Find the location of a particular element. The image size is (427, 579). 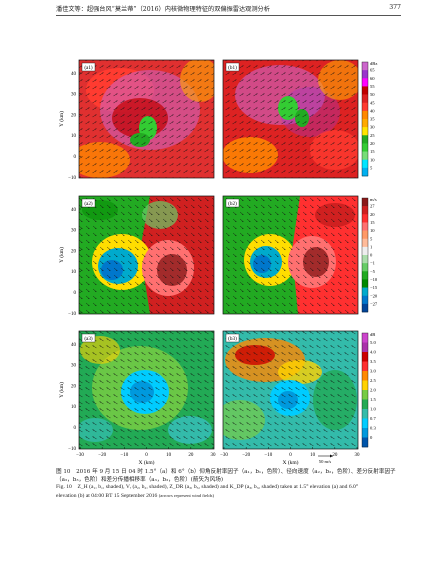

colorbar-tick-label: −15 is located at coordinates (374, 287).